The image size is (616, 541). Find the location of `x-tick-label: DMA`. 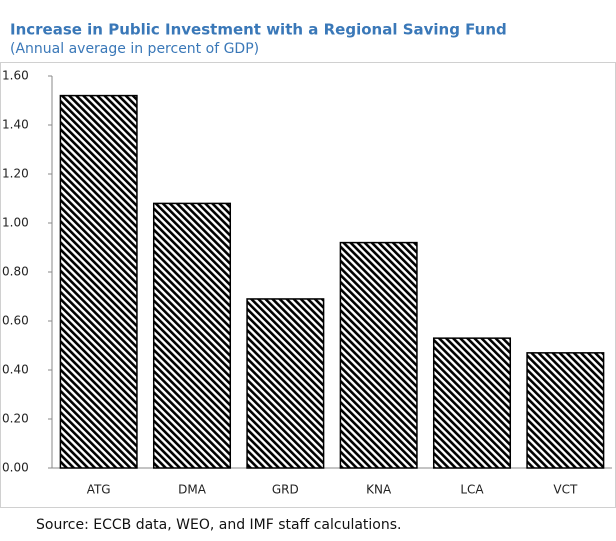

x-tick-label: DMA is located at coordinates (192, 490).